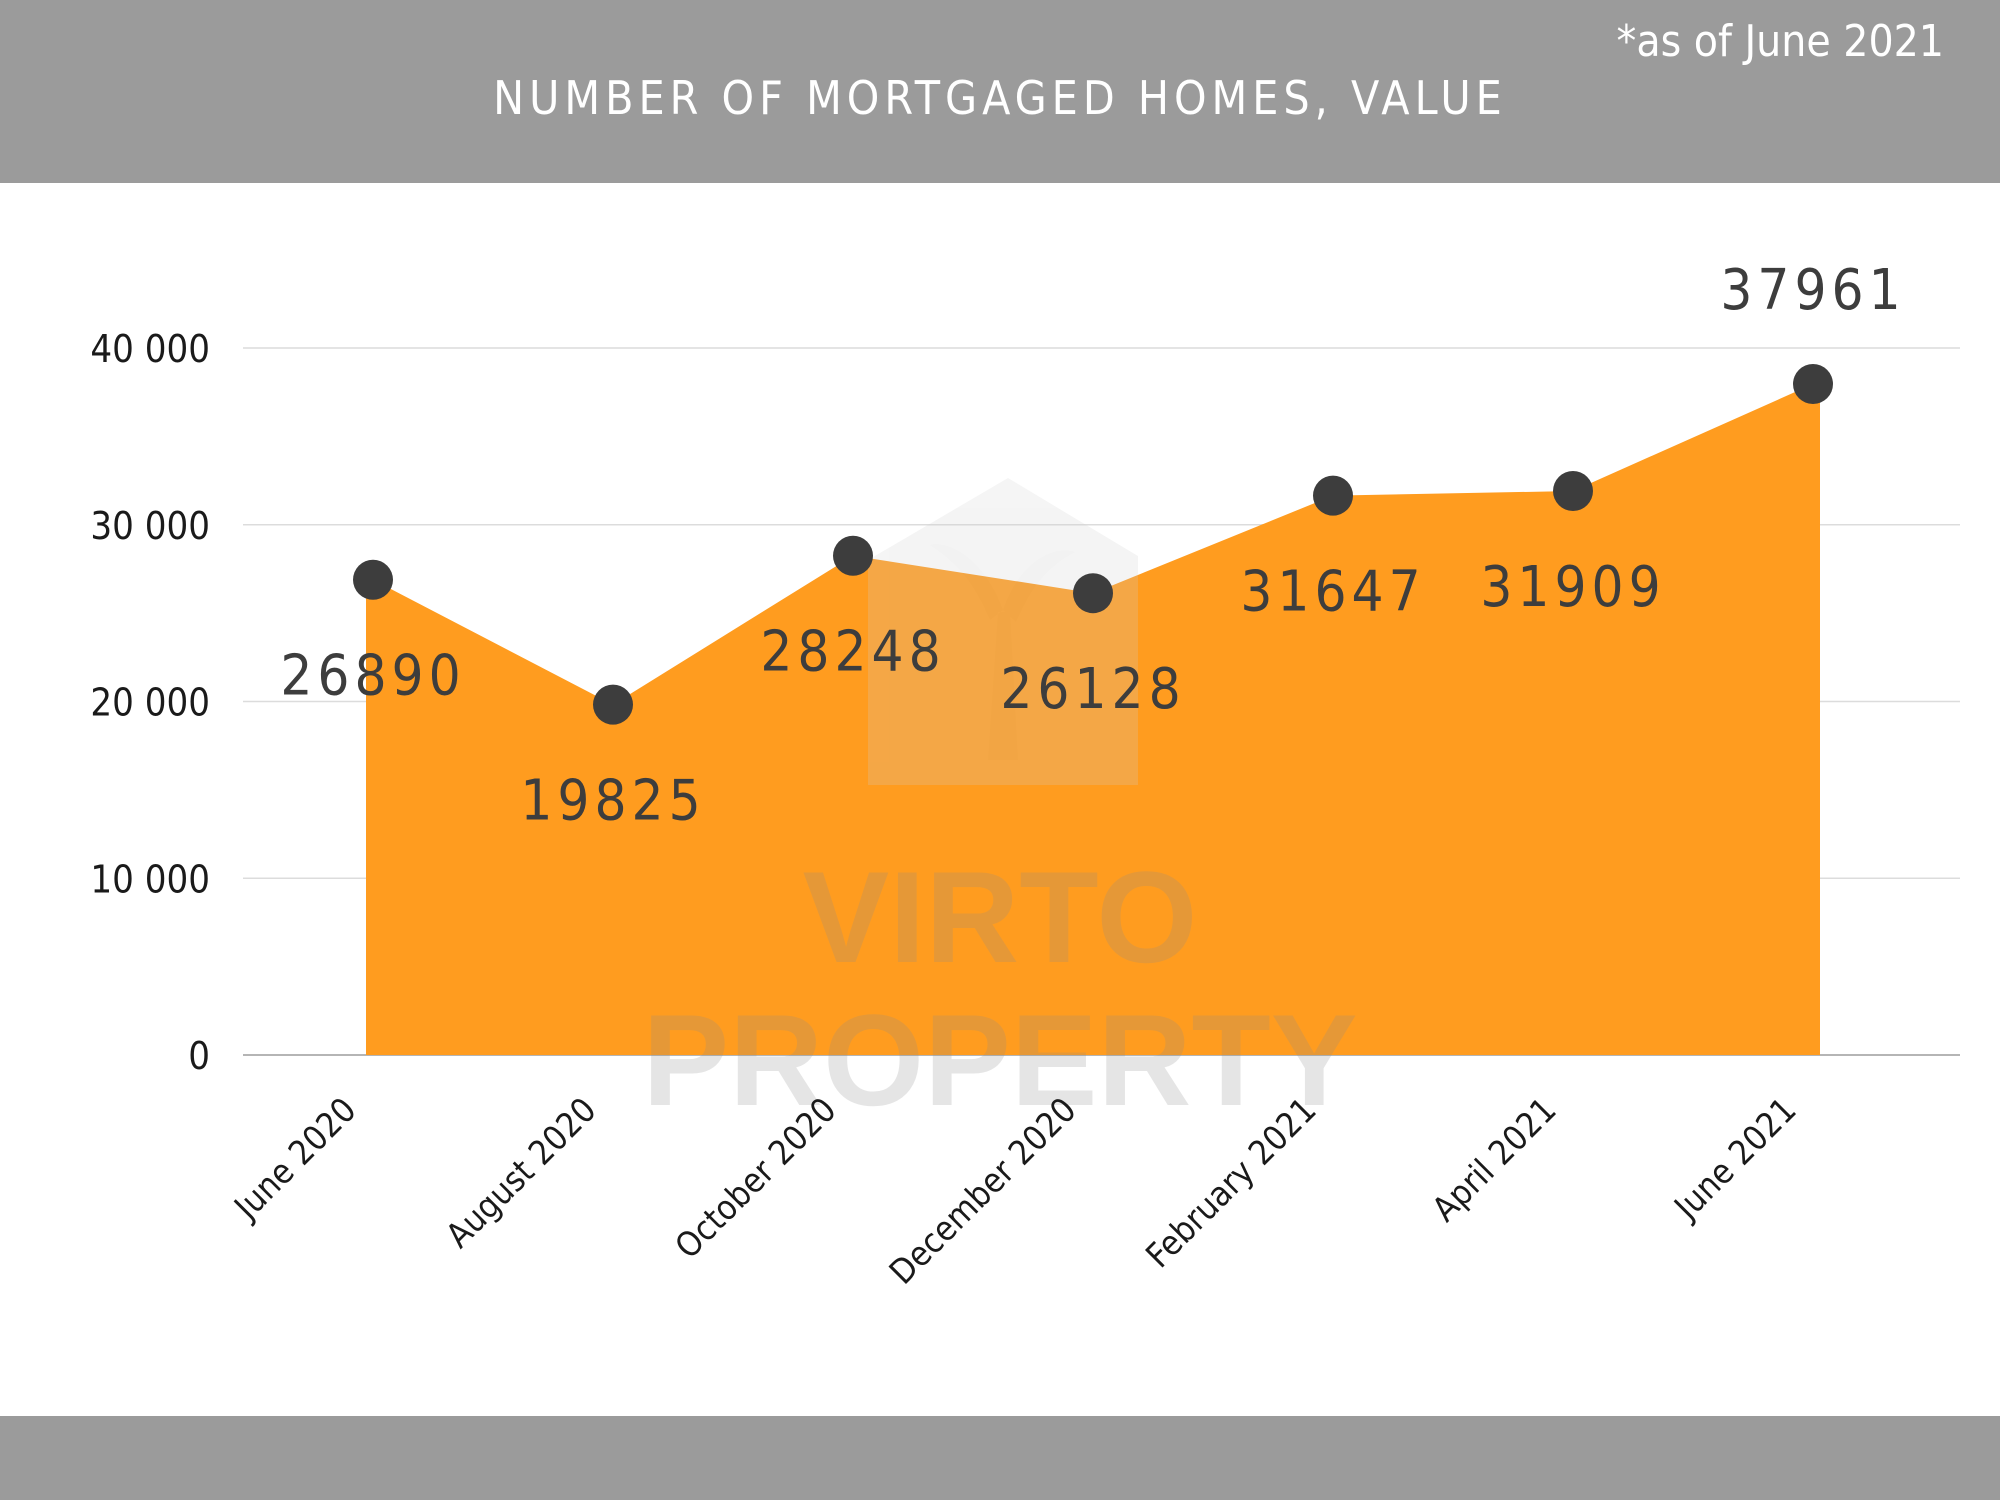 The width and height of the screenshot is (2000, 1500). What do you see at coordinates (521, 1173) in the screenshot?
I see `x-tick-label: August 2020` at bounding box center [521, 1173].